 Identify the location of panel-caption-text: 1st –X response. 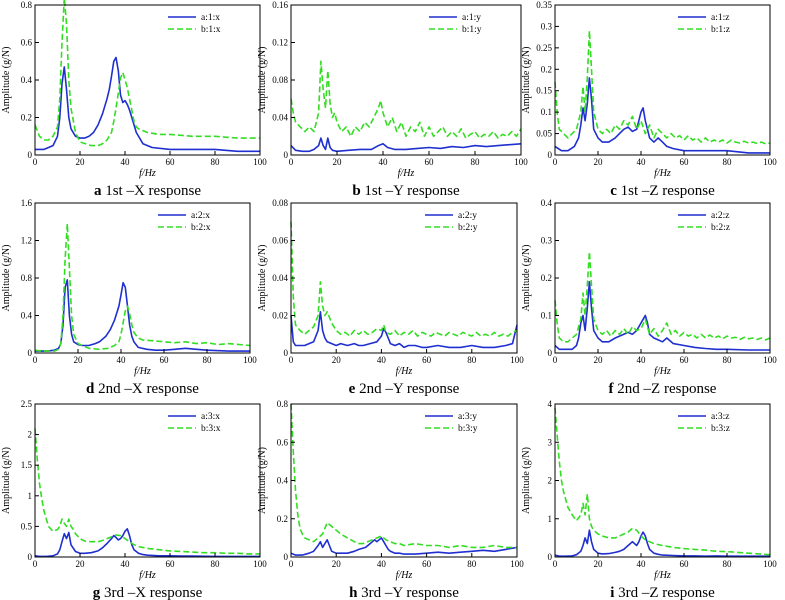
(151, 191).